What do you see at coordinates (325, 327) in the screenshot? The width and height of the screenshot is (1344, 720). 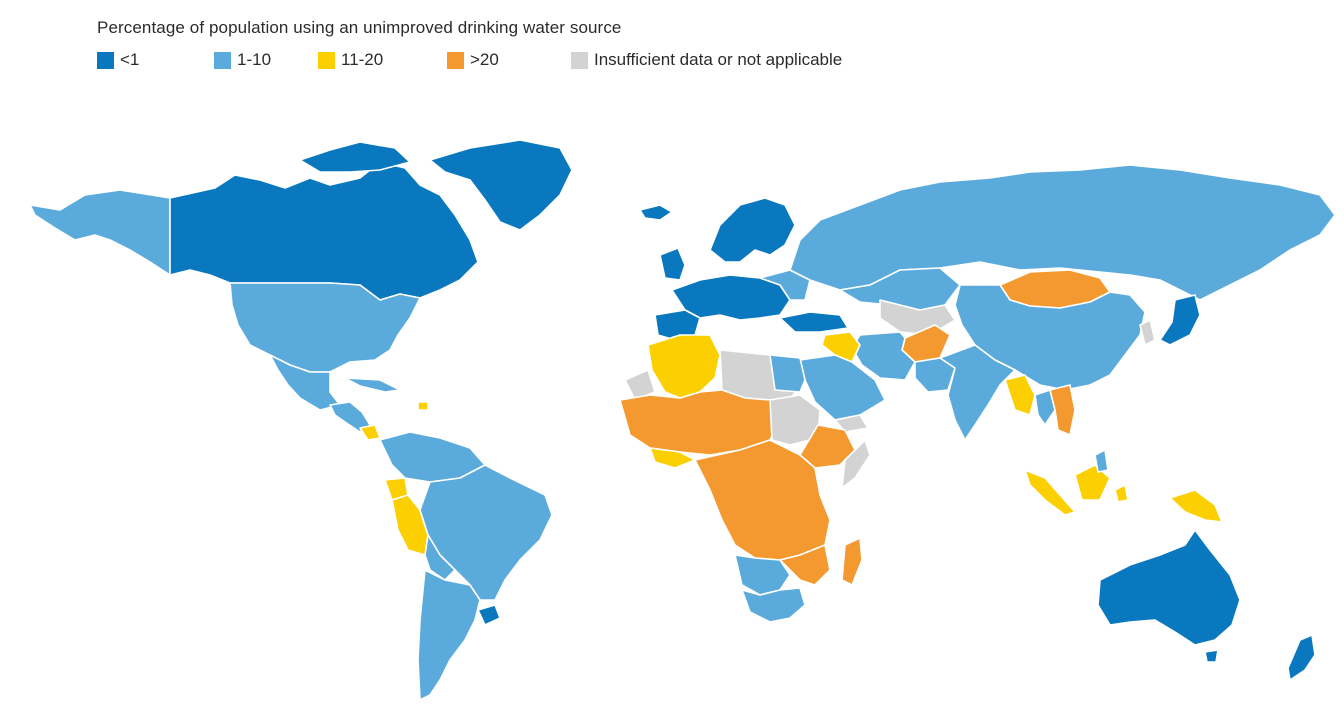 I see `region-usa` at bounding box center [325, 327].